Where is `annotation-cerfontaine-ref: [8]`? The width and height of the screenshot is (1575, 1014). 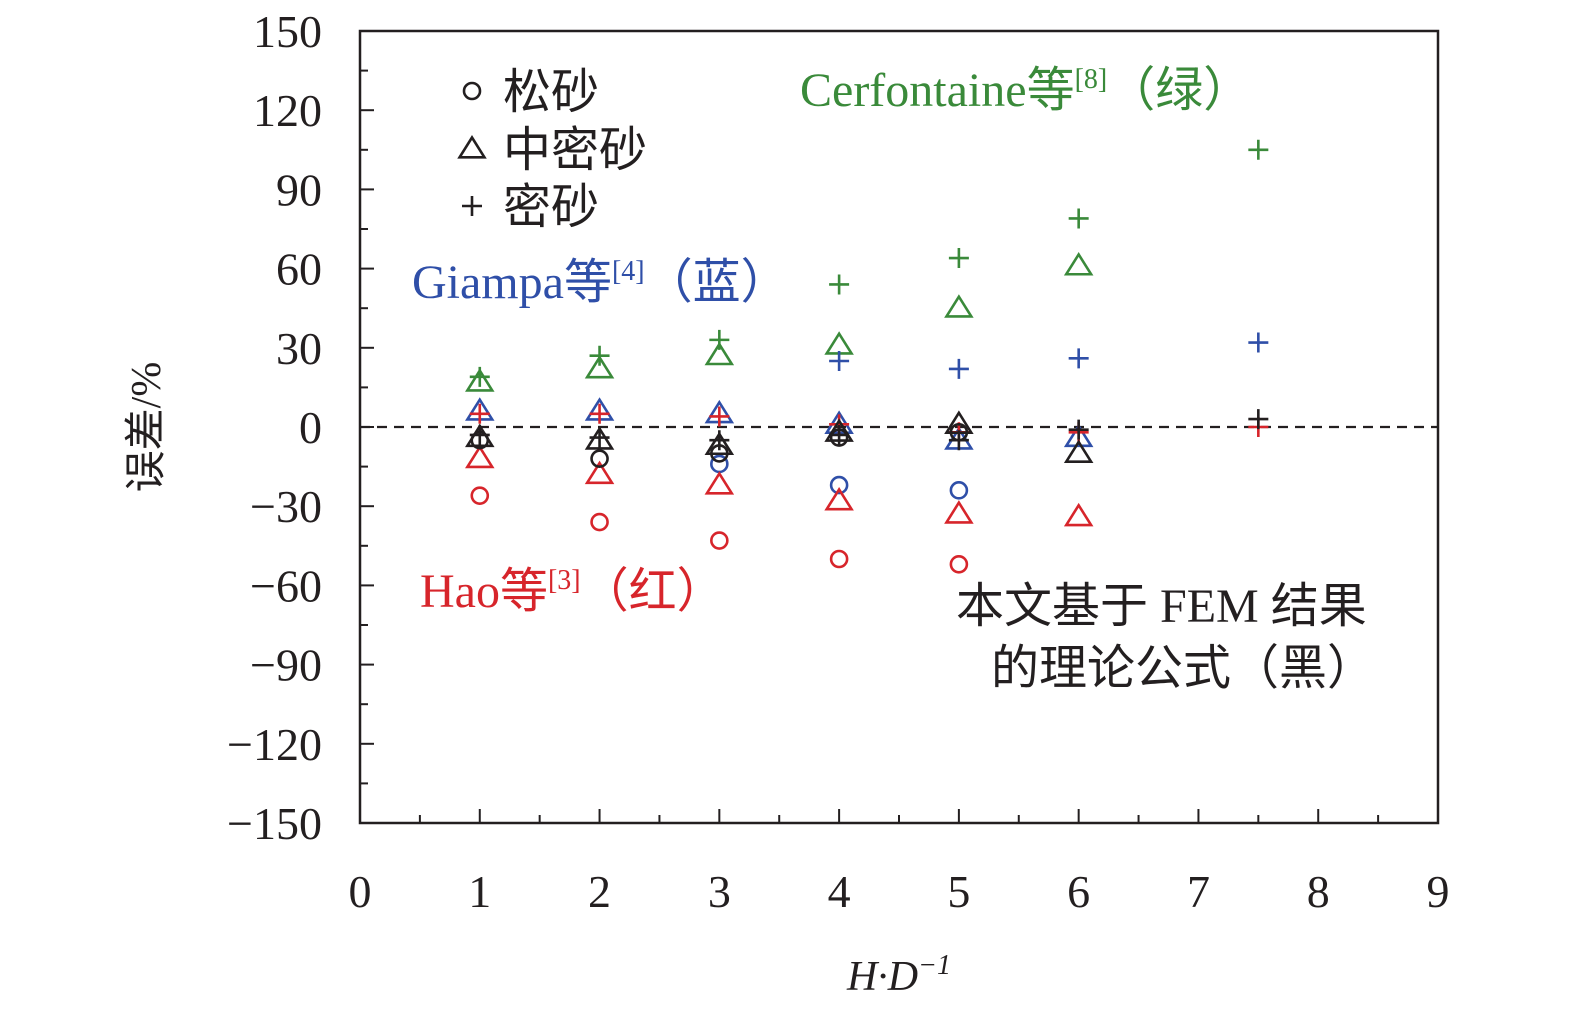
annotation-cerfontaine-ref: [8] is located at coordinates (1091, 79).